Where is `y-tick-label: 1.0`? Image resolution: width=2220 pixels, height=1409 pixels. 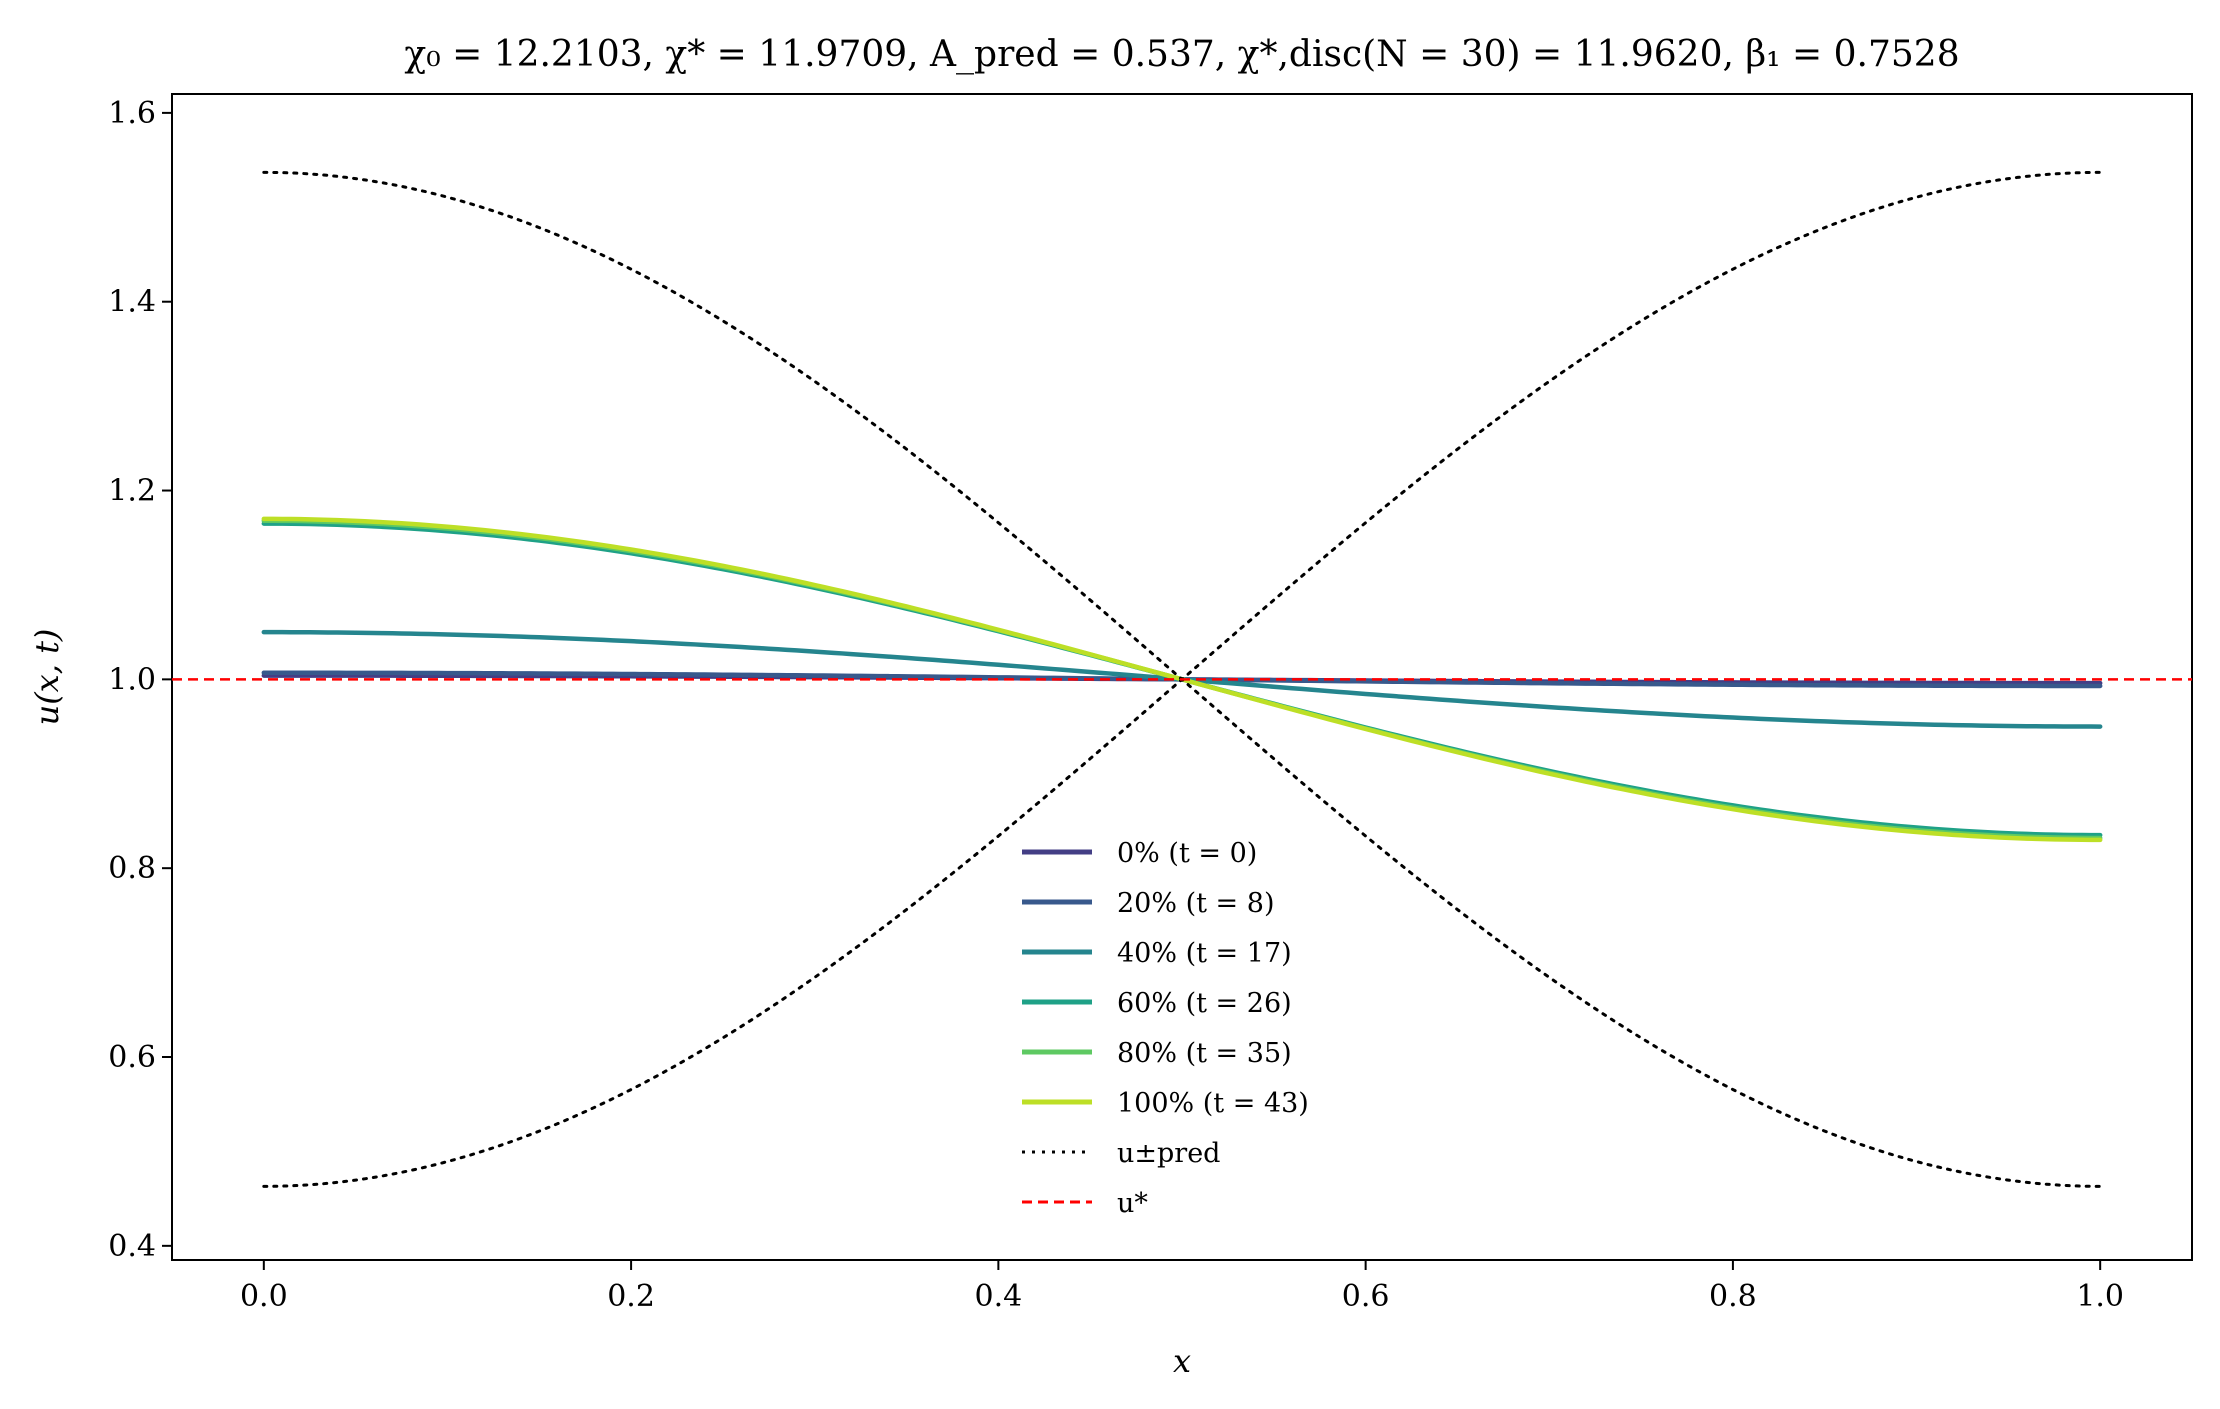 y-tick-label: 1.0 is located at coordinates (132, 679).